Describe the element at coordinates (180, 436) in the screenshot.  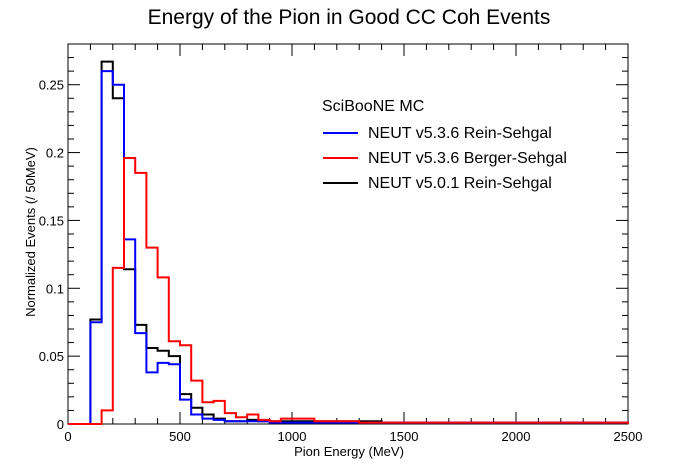
I see `x-tick-label: 500` at that location.